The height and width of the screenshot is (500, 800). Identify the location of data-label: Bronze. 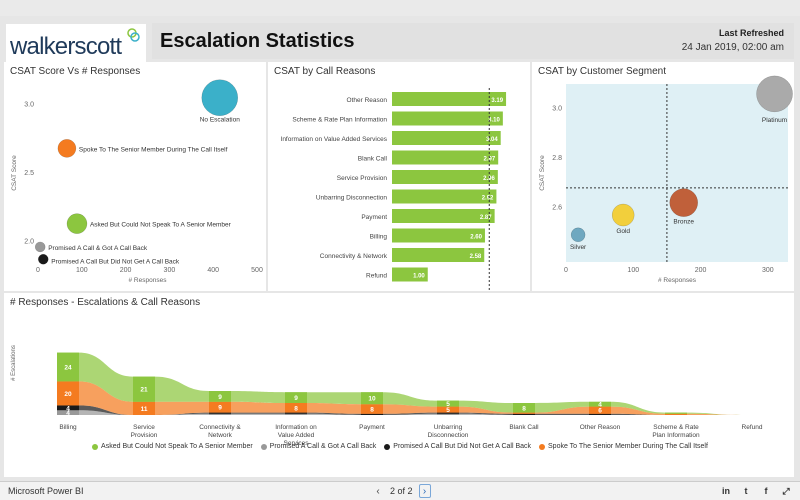
(683, 222).